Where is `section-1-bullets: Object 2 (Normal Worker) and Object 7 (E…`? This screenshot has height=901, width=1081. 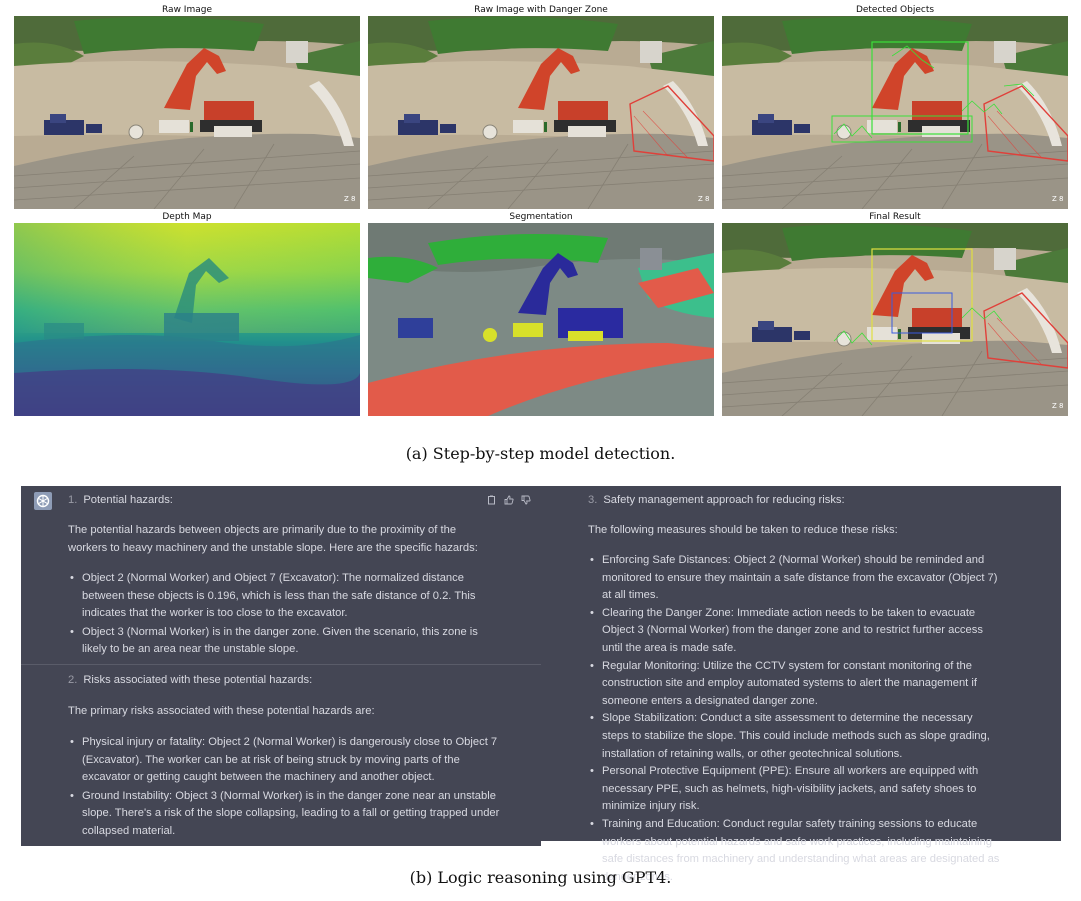 section-1-bullets: Object 2 (Normal Worker) and Object 7 (E… is located at coordinates (284, 614).